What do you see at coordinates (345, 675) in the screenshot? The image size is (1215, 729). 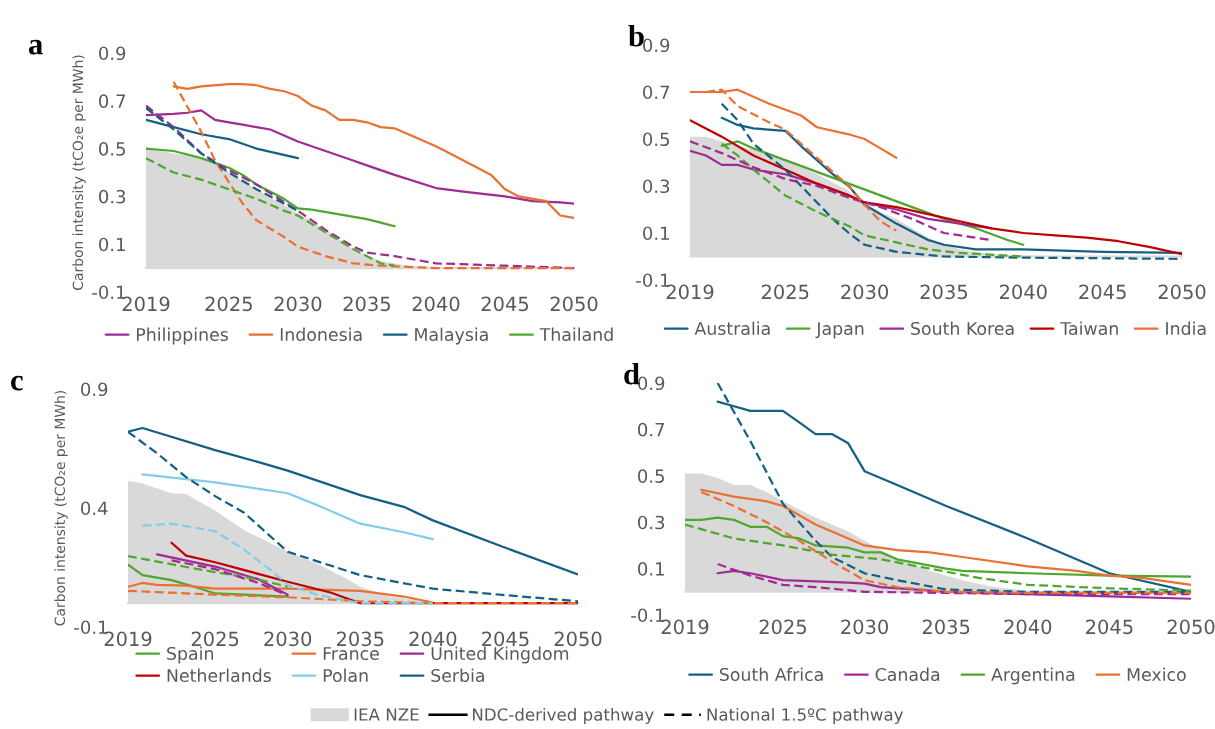 I see `legend-label: Polan` at bounding box center [345, 675].